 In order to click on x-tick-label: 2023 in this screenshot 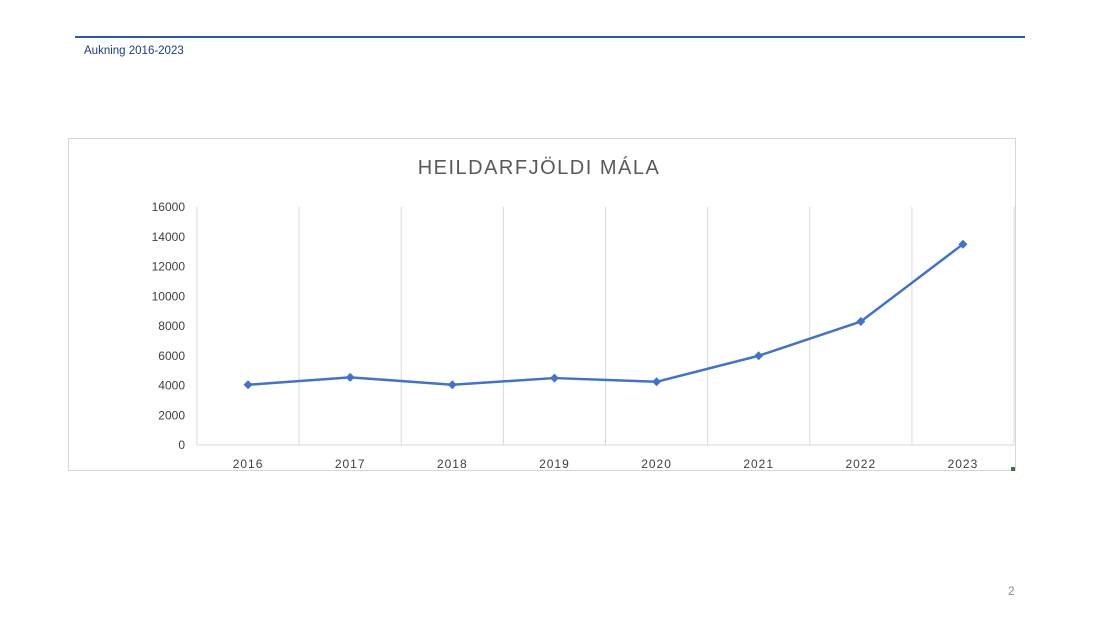, I will do `click(963, 464)`.